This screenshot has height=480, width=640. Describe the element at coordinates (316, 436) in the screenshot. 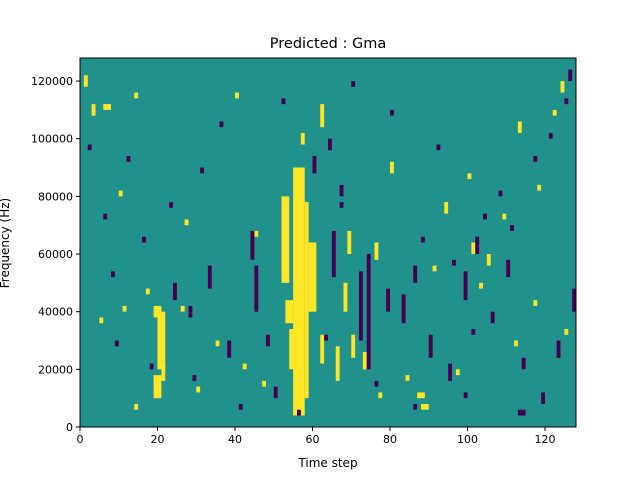

I see `x-axis-ticks: 0 20 40 60 80 100 120` at that location.